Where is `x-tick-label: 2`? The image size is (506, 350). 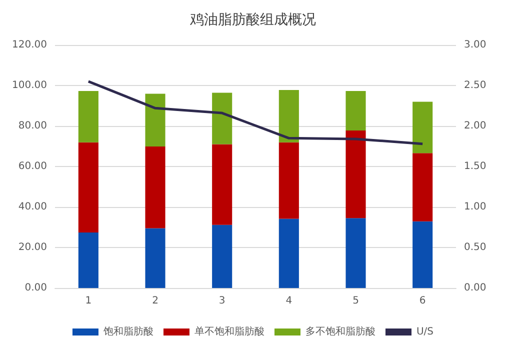
x-tick-label: 2 is located at coordinates (155, 301).